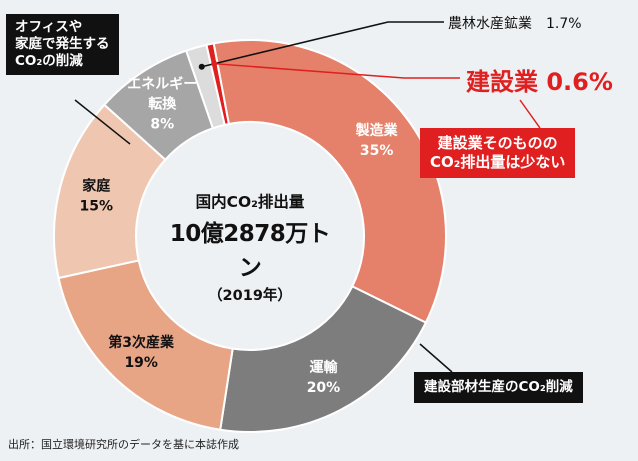 The width and height of the screenshot is (638, 461). Describe the element at coordinates (250, 296) in the screenshot. I see `center-year: （2019年）` at that location.